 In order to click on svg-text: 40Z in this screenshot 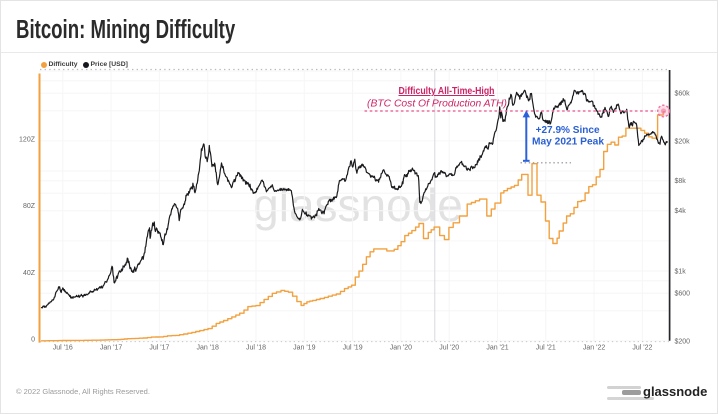, I will do `click(29, 273)`.